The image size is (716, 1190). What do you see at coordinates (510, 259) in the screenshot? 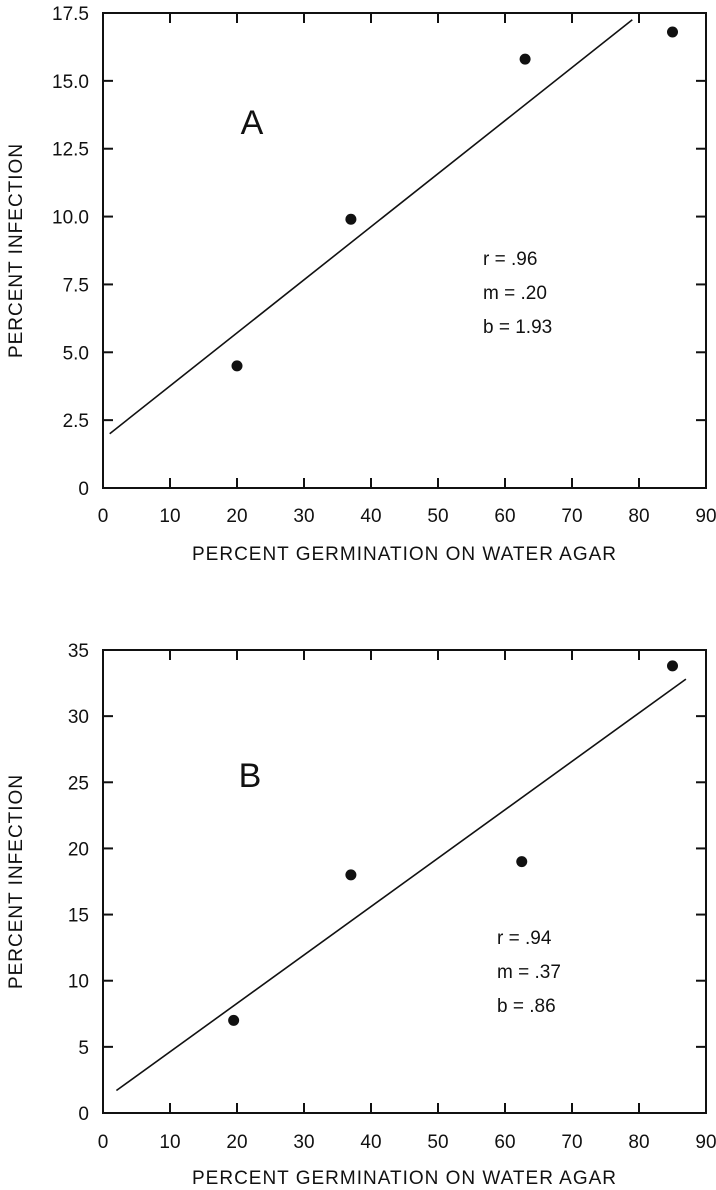
I see `regression-stat: r = .96` at bounding box center [510, 259].